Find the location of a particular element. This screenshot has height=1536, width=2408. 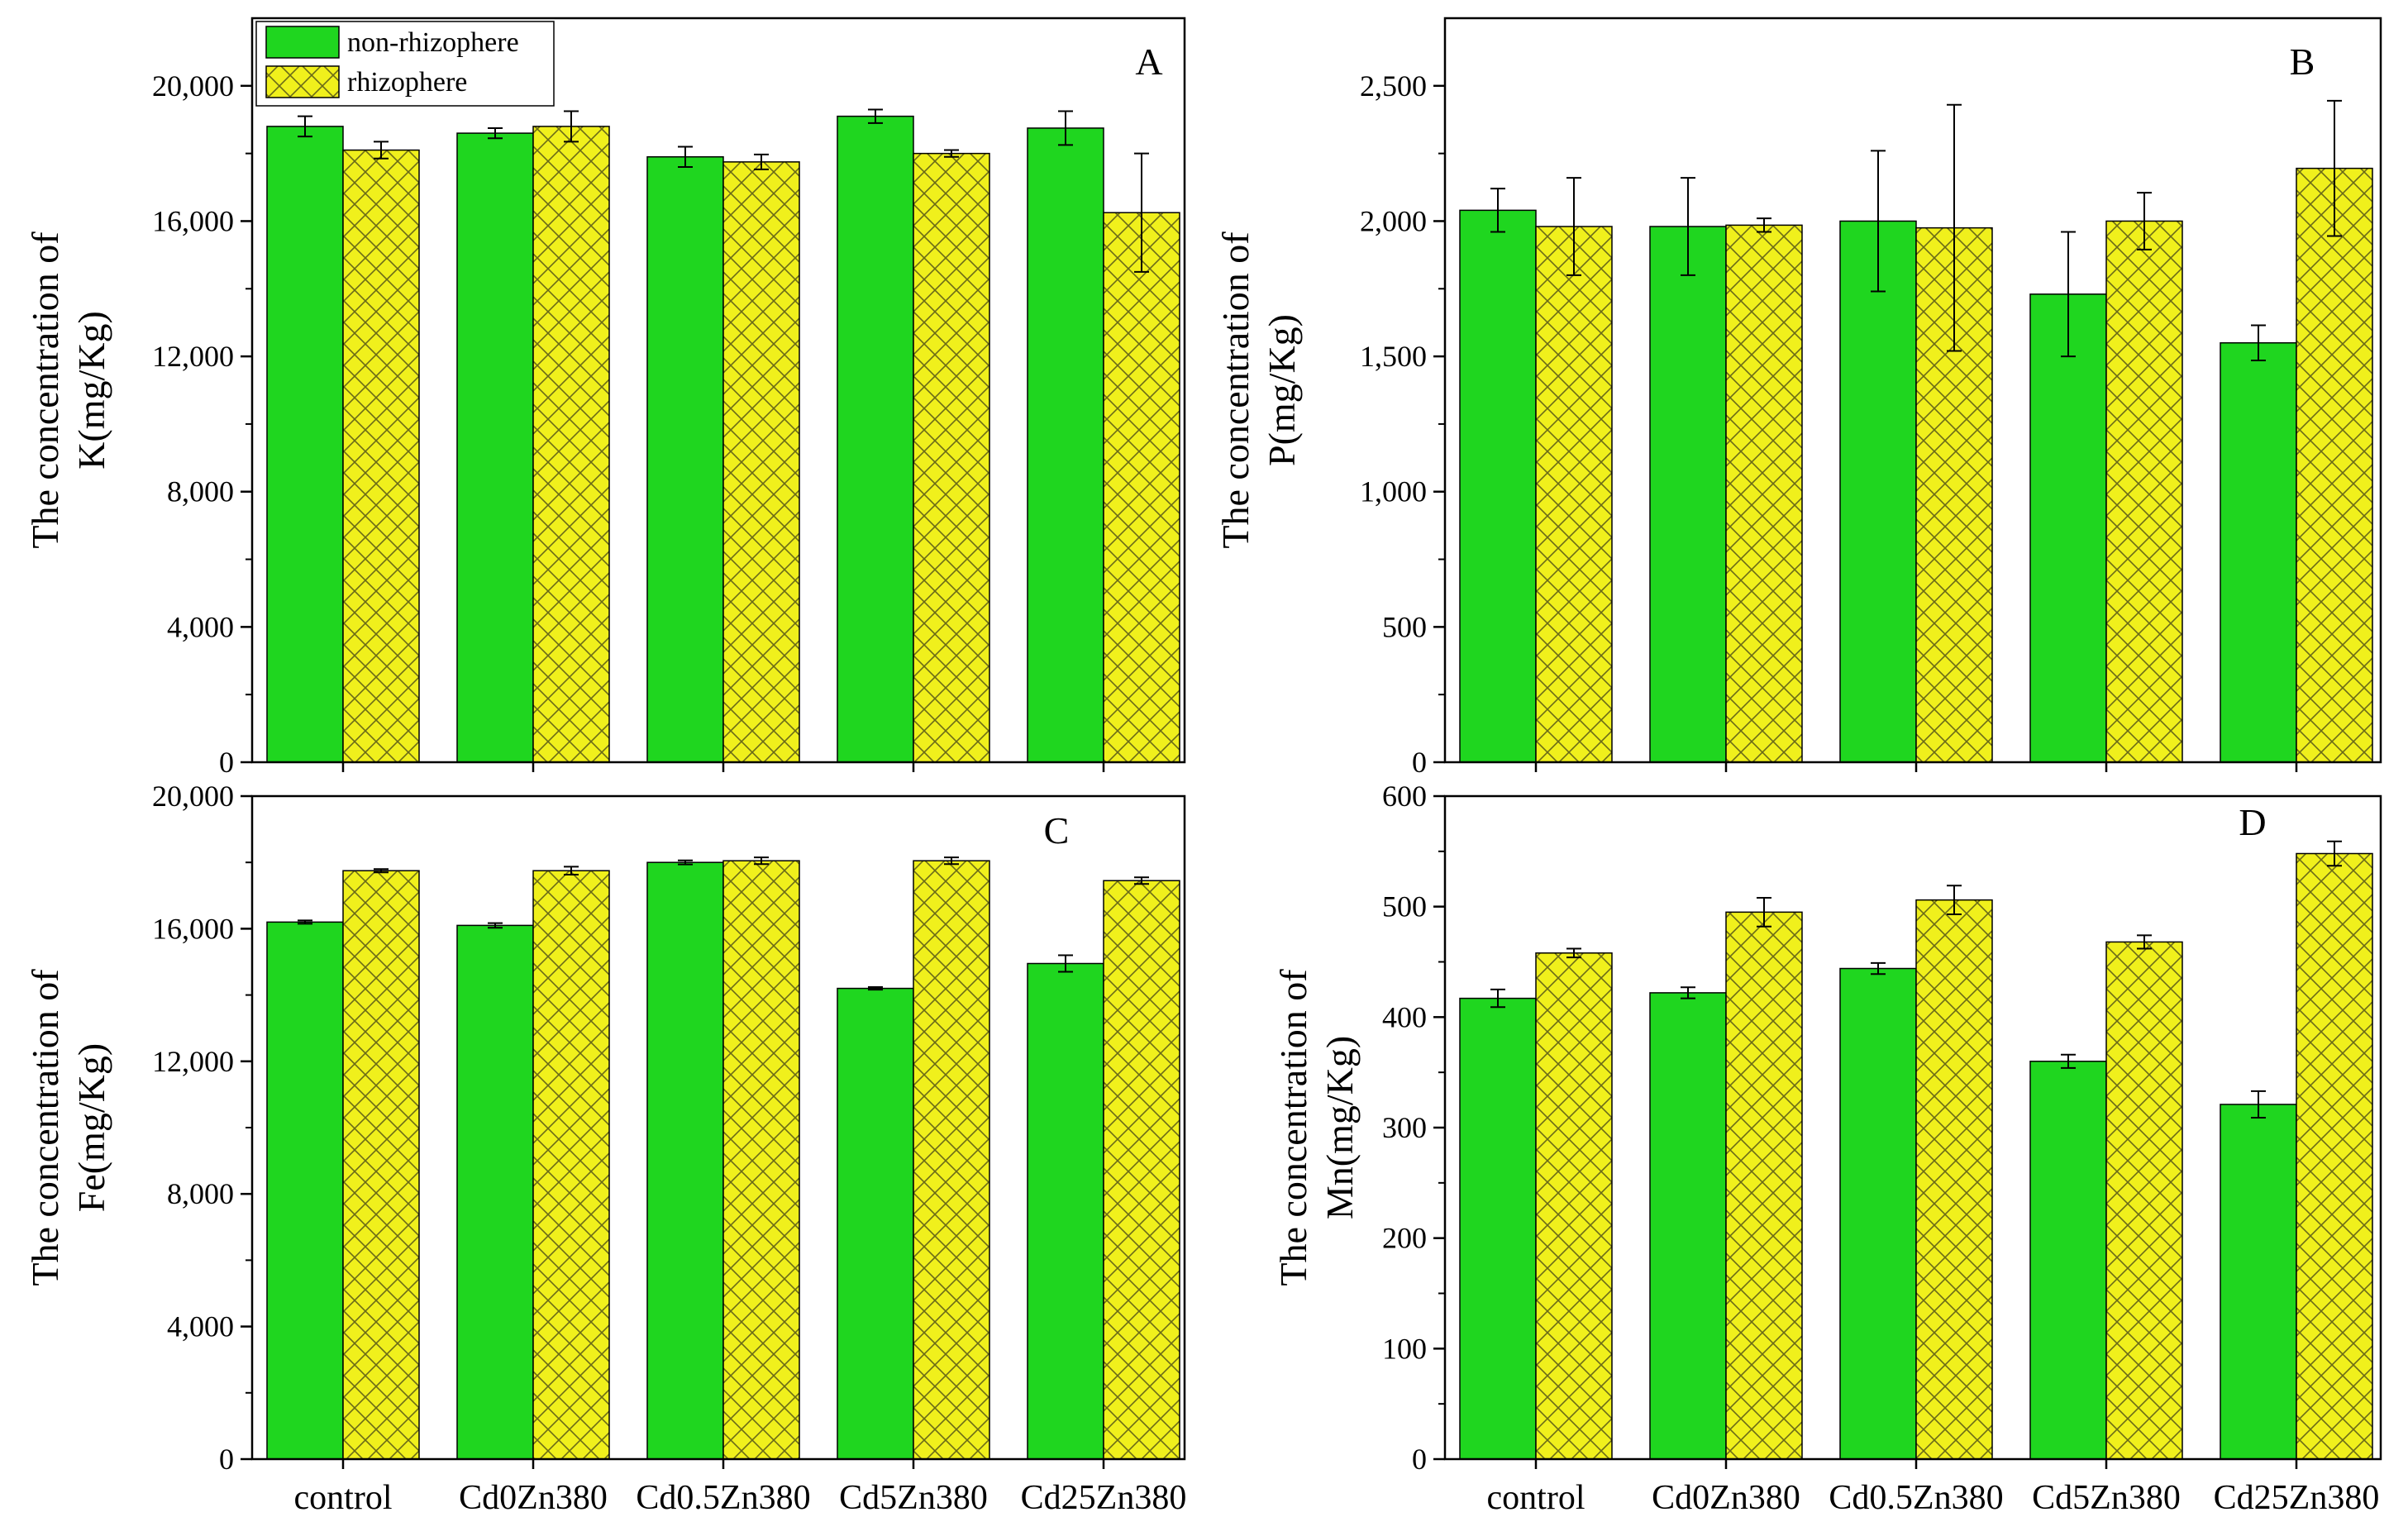

panel-letter: B is located at coordinates (2302, 62).